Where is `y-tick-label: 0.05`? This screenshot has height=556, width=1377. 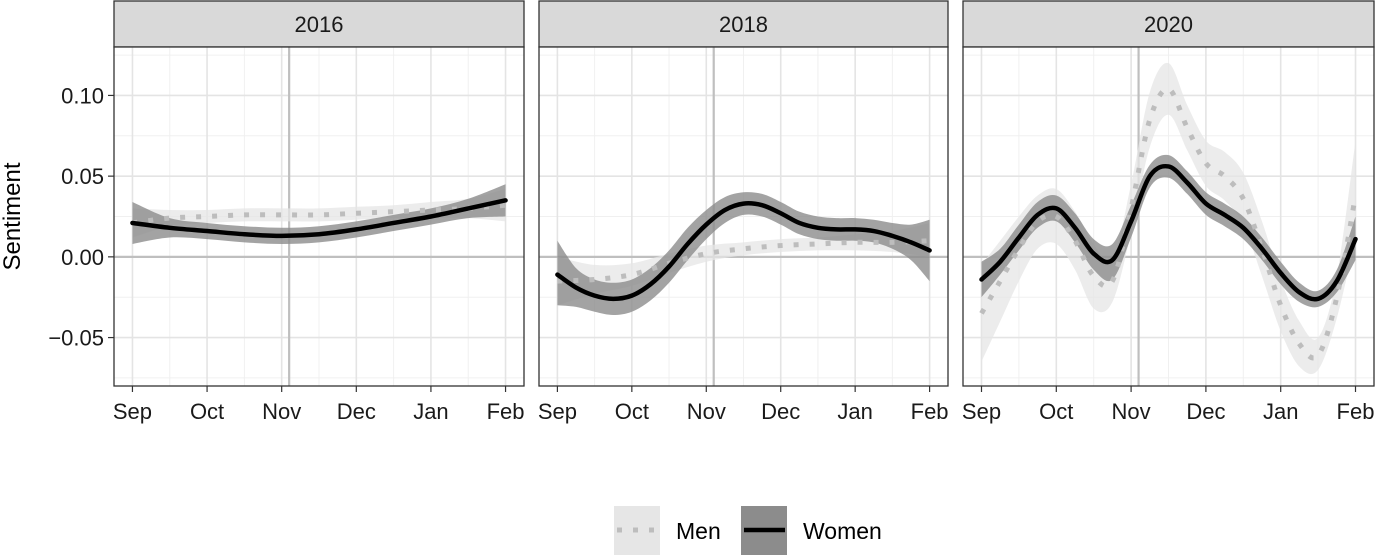 y-tick-label: 0.05 is located at coordinates (82, 176).